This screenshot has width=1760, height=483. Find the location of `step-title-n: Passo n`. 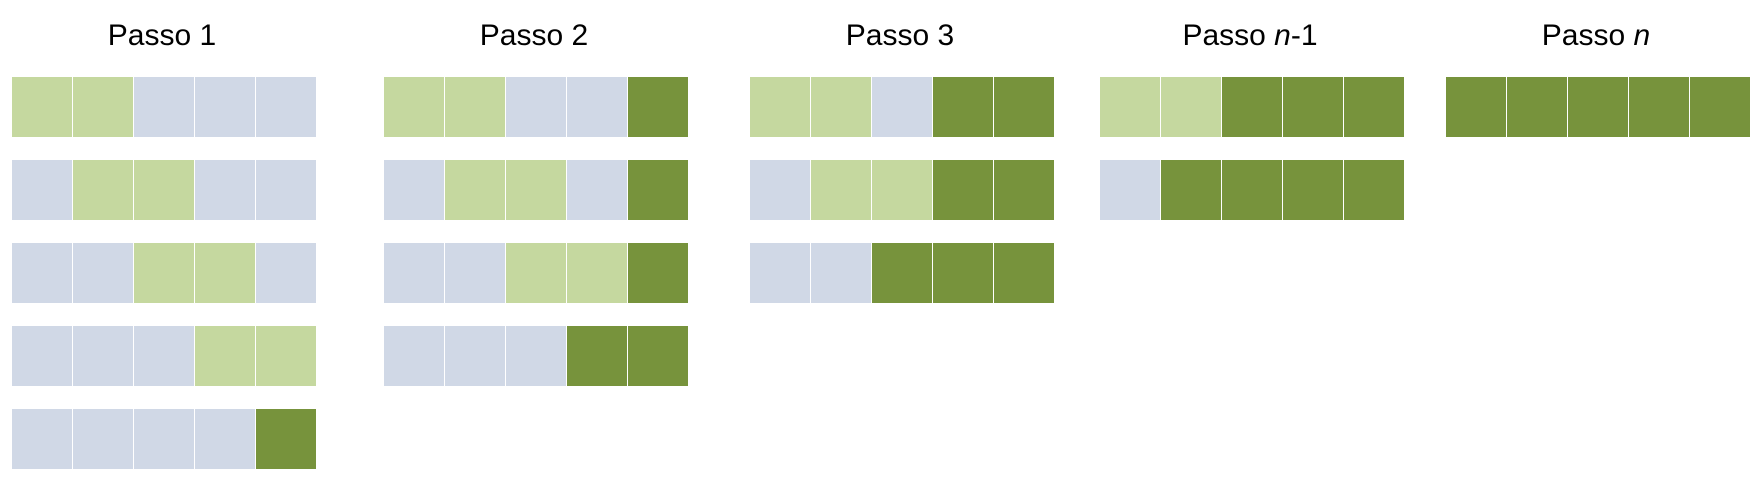

step-title-n: Passo n is located at coordinates (1596, 35).